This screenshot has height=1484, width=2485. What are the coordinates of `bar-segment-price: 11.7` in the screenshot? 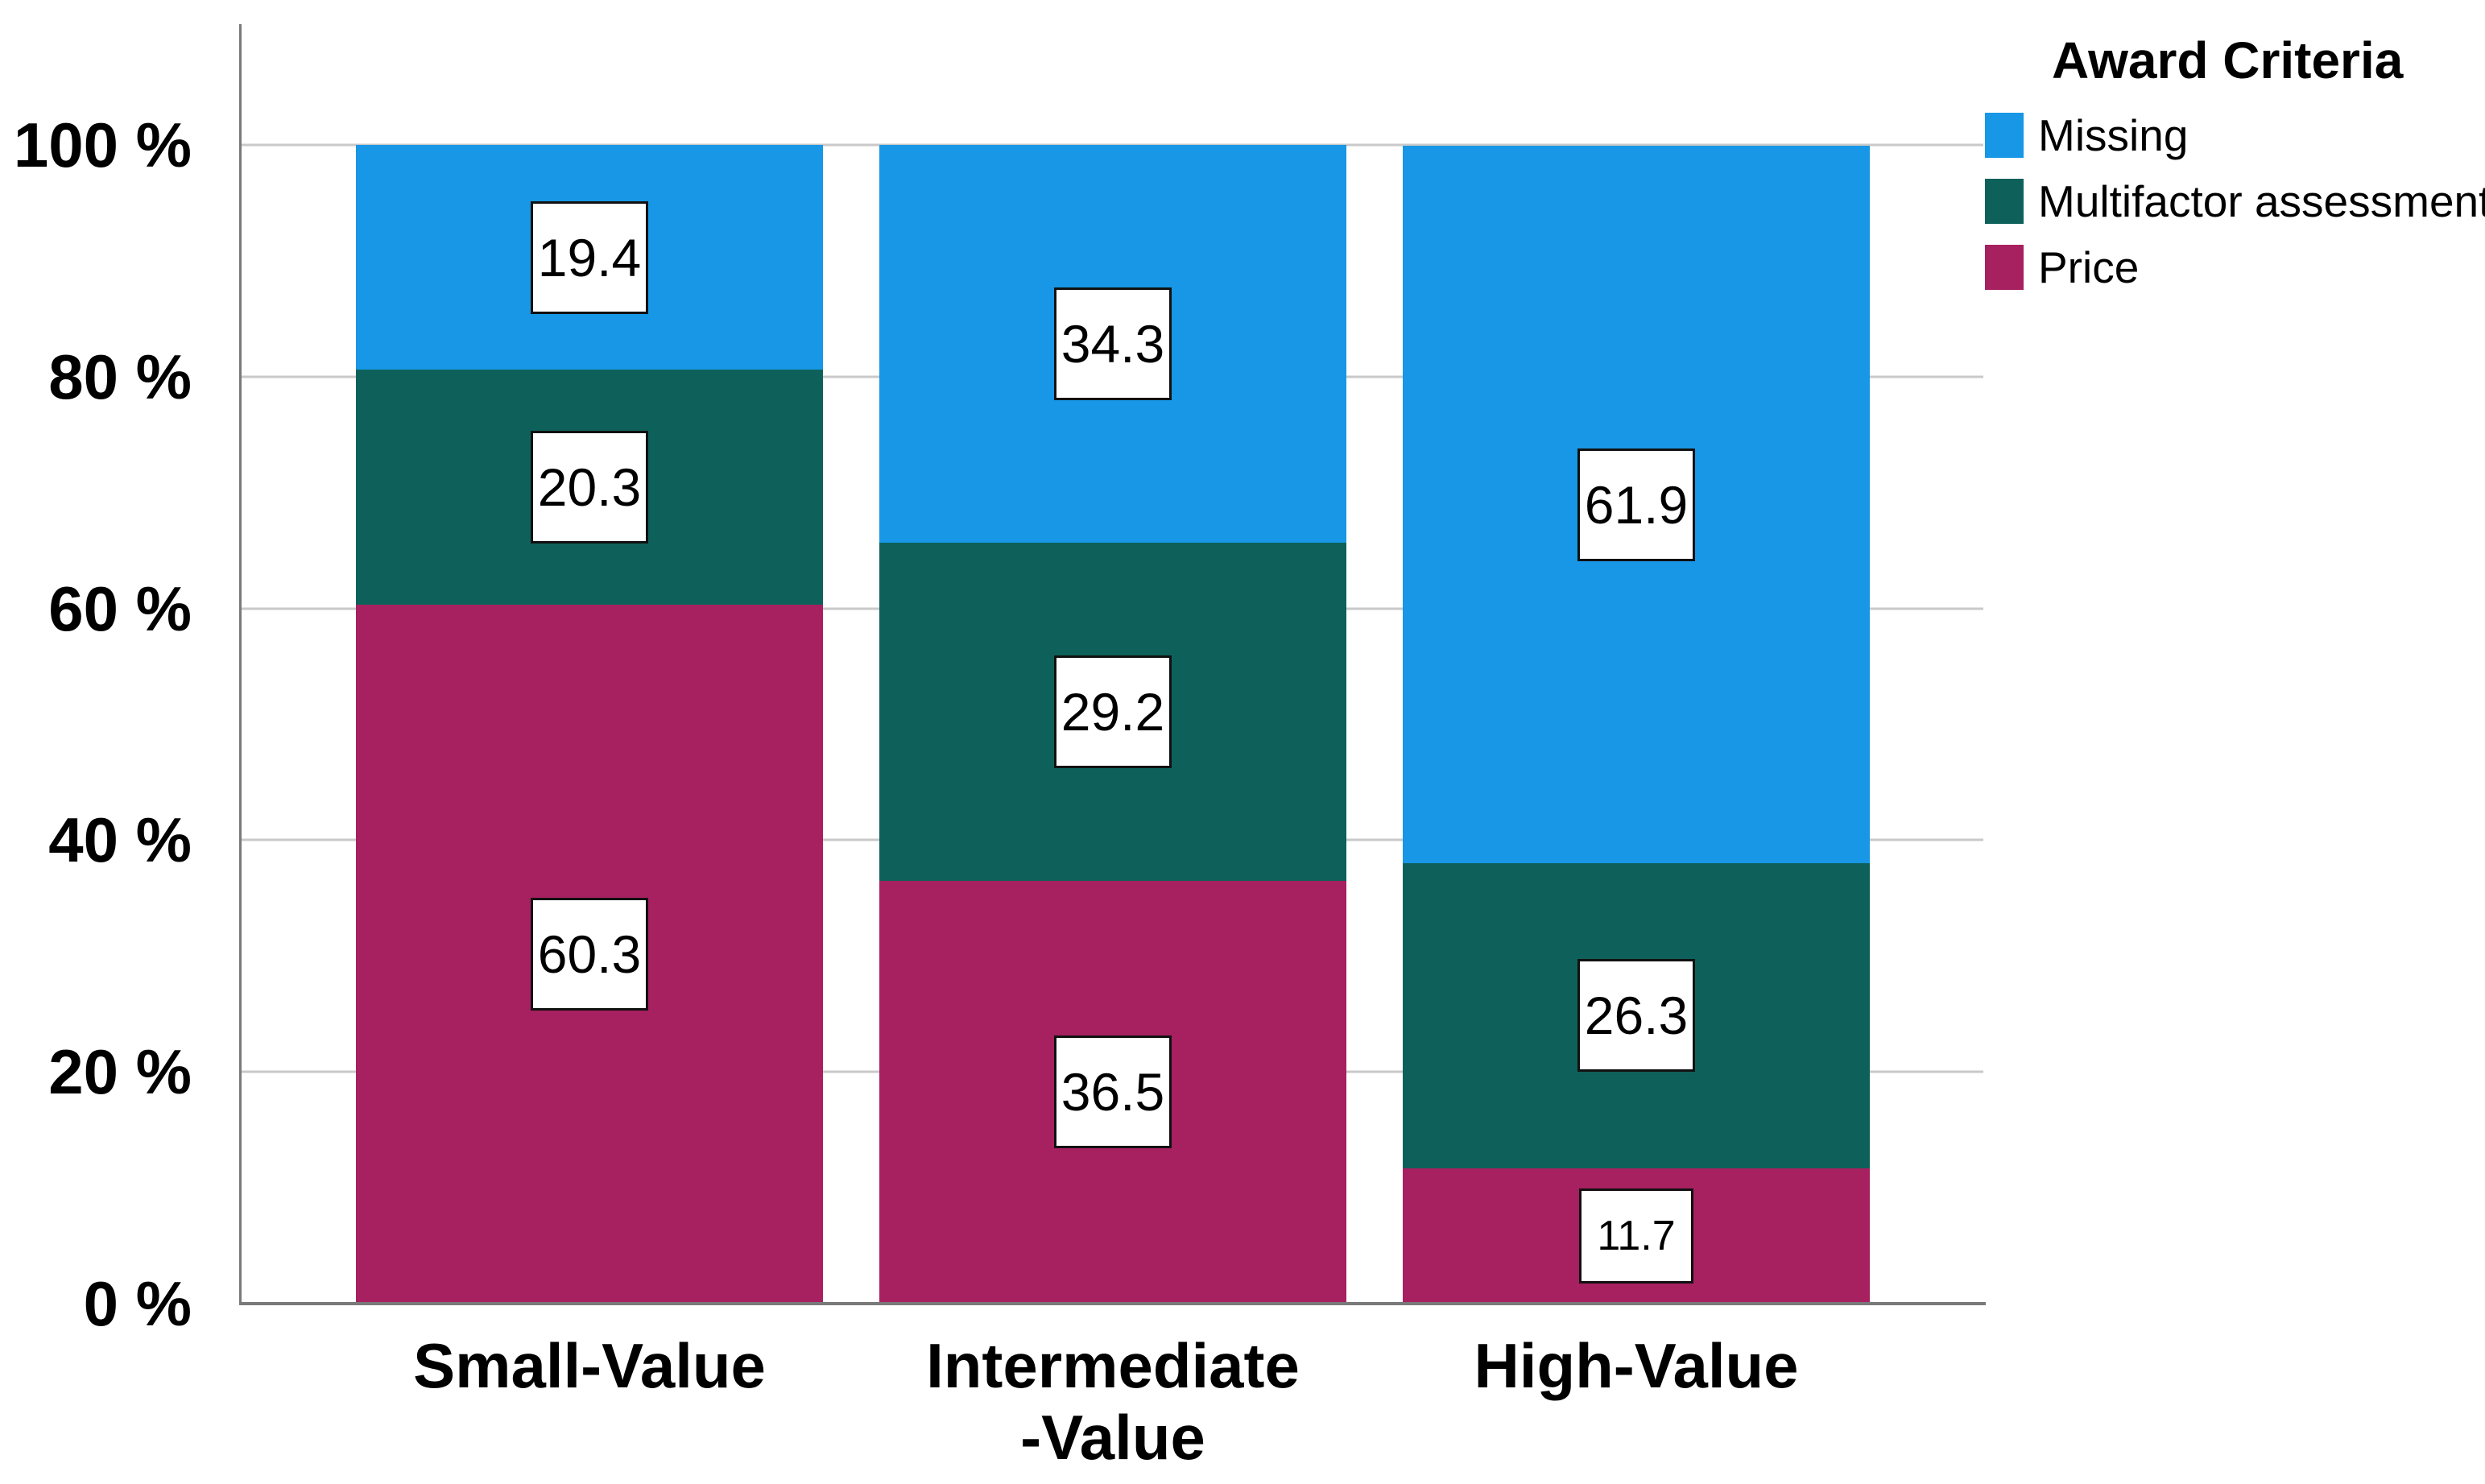 It's located at (1636, 1236).